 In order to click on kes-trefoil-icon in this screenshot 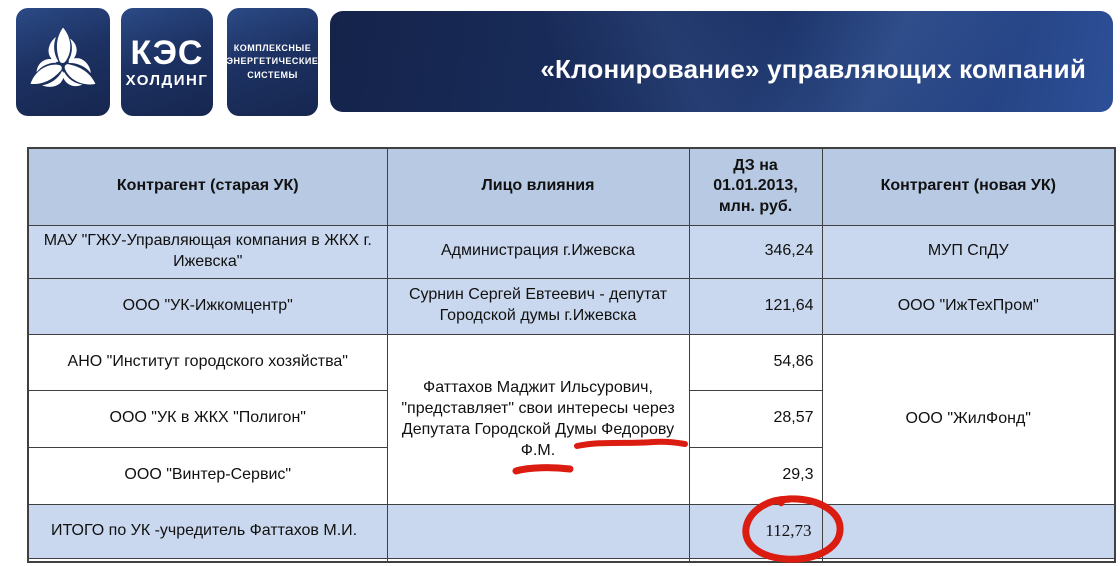, I will do `click(63, 62)`.